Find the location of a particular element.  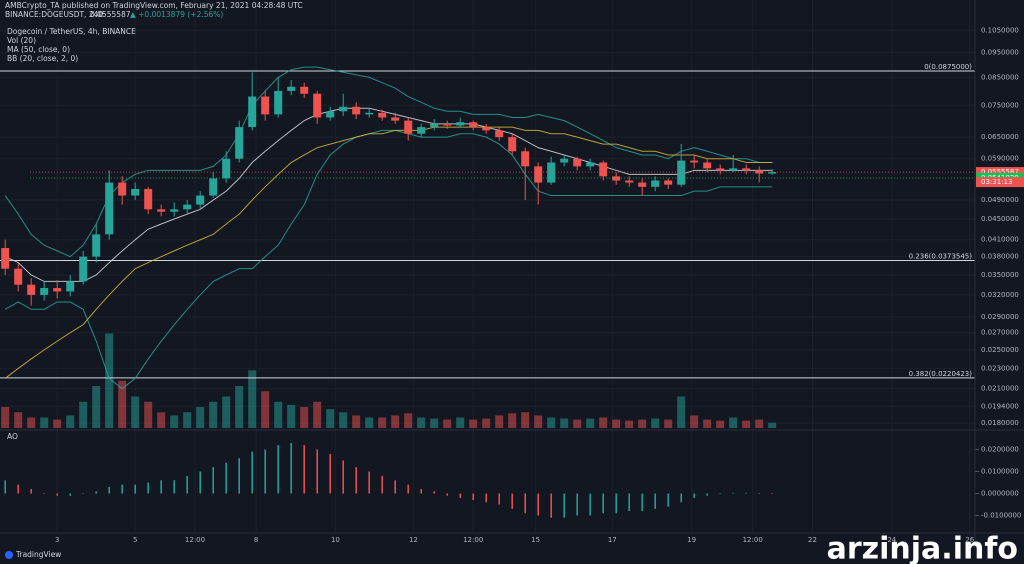

x-tick-label: 17 is located at coordinates (612, 540).